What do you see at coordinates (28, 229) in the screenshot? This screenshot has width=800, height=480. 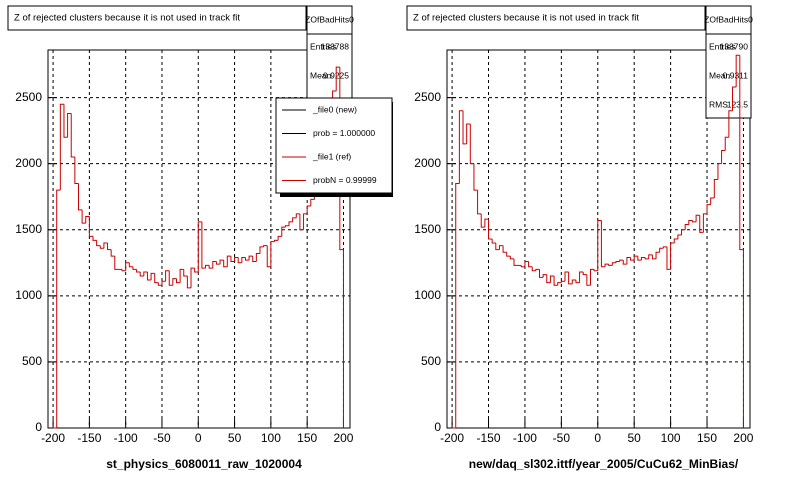 I see `y-tick-label: 1500` at bounding box center [28, 229].